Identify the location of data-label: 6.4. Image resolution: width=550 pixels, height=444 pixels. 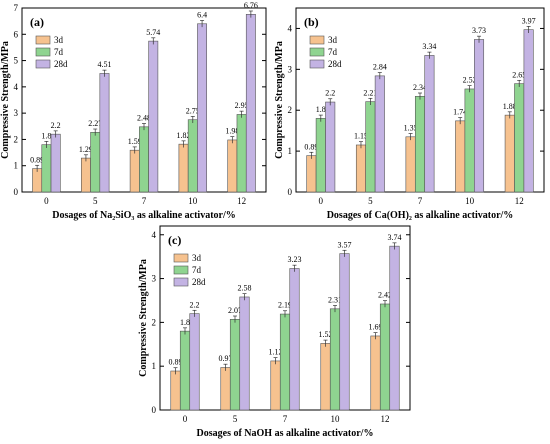
(202, 14).